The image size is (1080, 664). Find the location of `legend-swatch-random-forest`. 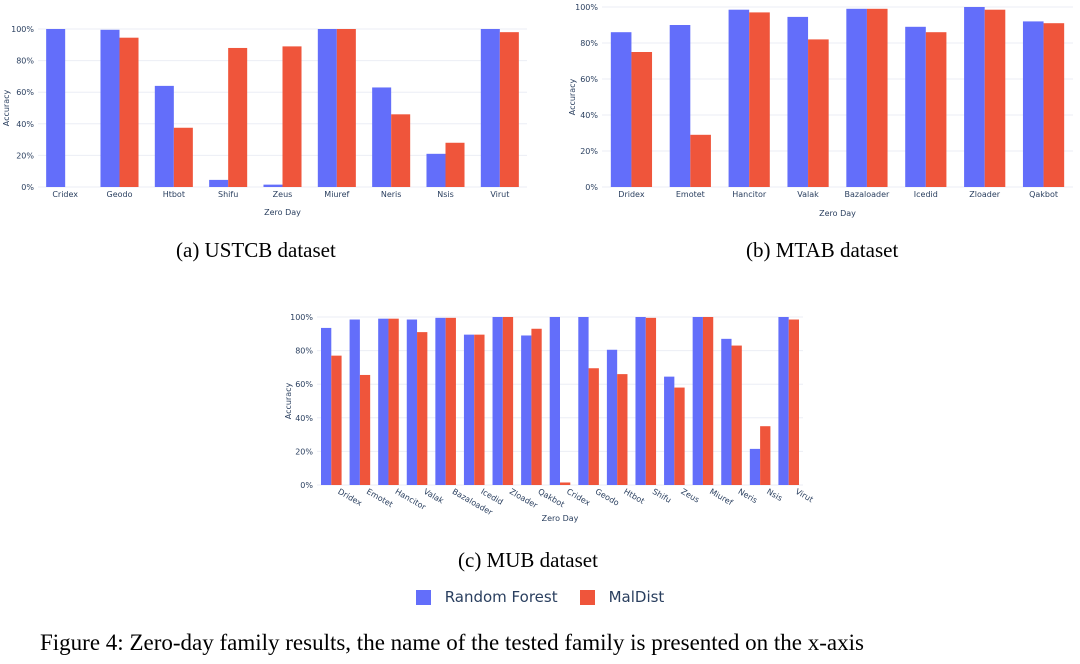

legend-swatch-random-forest is located at coordinates (423, 597).